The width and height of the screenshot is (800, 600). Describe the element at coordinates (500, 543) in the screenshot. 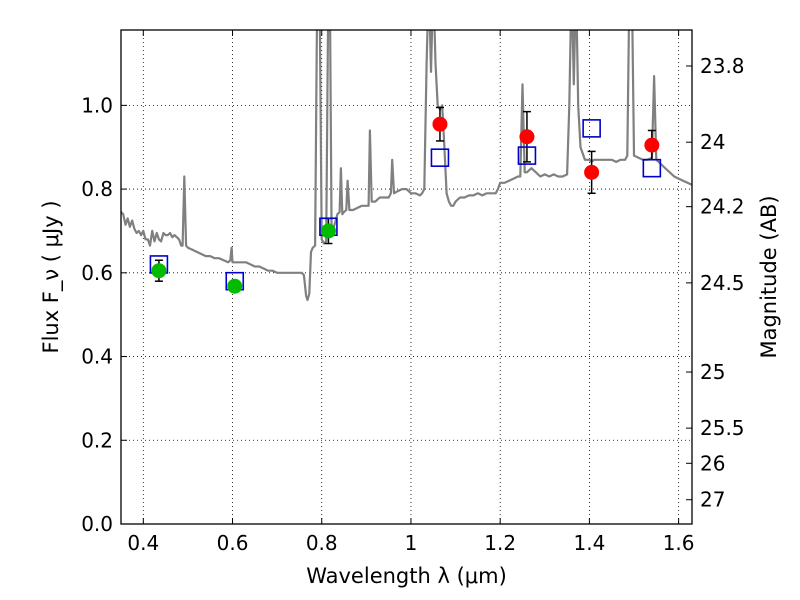

I see `x-tick-label: 1.2` at that location.